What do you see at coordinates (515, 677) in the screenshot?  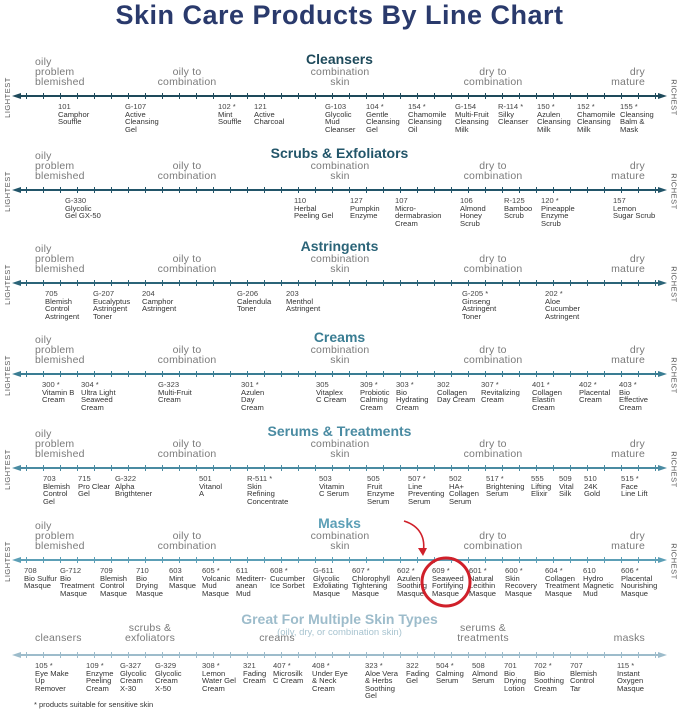 I see `product-item: 701 Bio Drying Lotion` at bounding box center [515, 677].